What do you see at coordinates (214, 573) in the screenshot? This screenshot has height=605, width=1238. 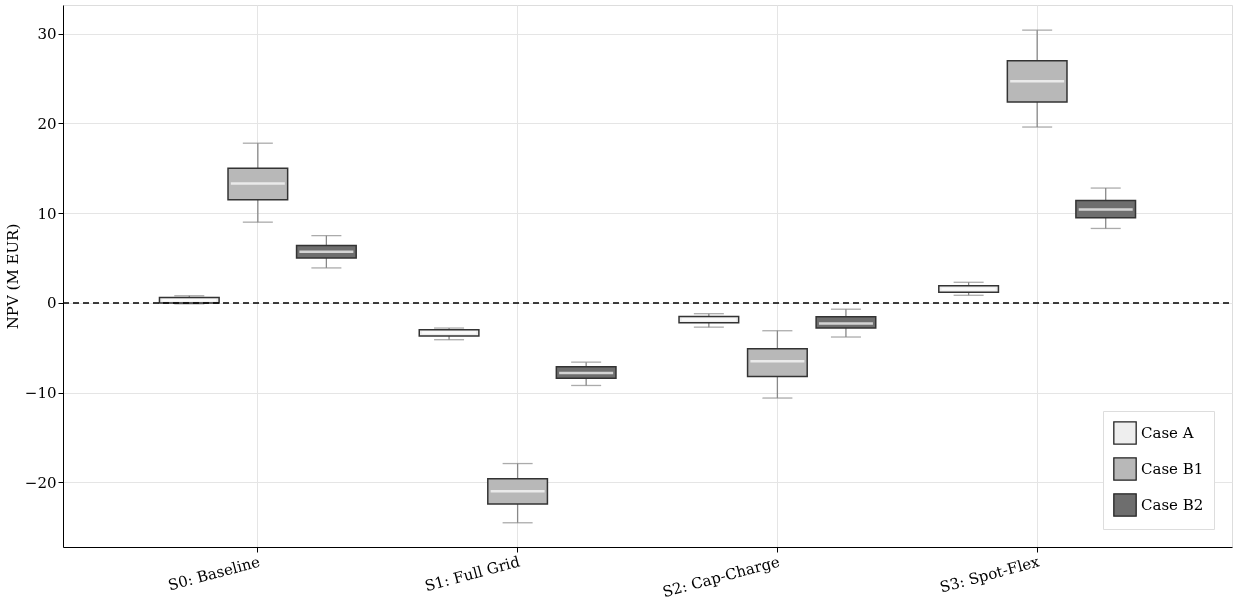 I see `x-tick-label: S0: Baseline` at bounding box center [214, 573].